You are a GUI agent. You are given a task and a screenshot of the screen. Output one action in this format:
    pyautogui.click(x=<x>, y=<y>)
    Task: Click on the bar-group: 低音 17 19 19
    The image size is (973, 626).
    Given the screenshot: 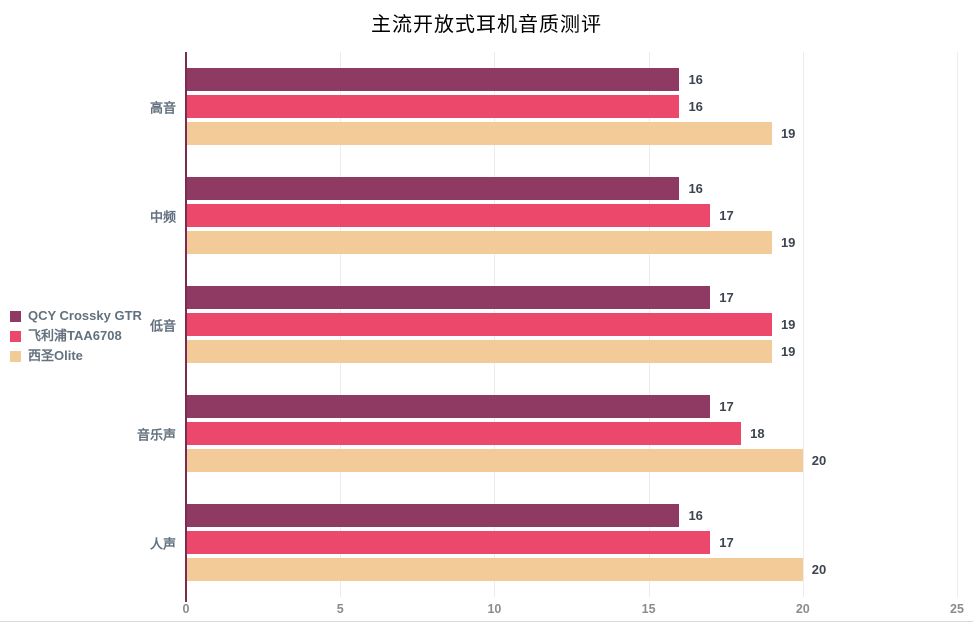 What is the action you would take?
    pyautogui.click(x=553, y=324)
    